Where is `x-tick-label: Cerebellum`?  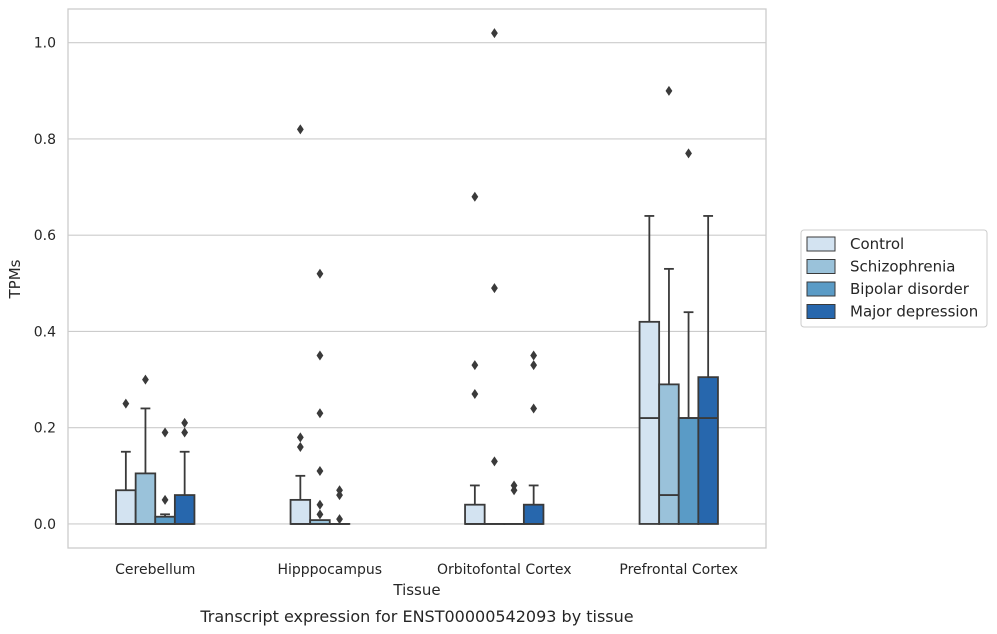 x-tick-label: Cerebellum is located at coordinates (155, 570).